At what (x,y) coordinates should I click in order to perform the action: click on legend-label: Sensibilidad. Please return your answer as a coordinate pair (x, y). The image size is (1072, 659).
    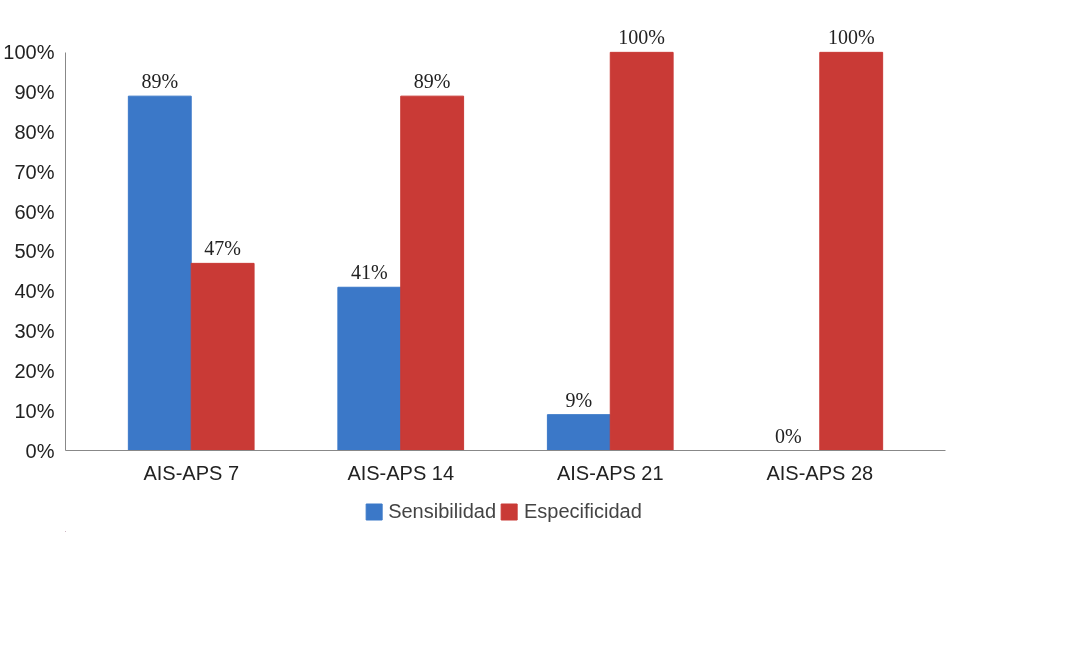
    Looking at the image, I should click on (442, 511).